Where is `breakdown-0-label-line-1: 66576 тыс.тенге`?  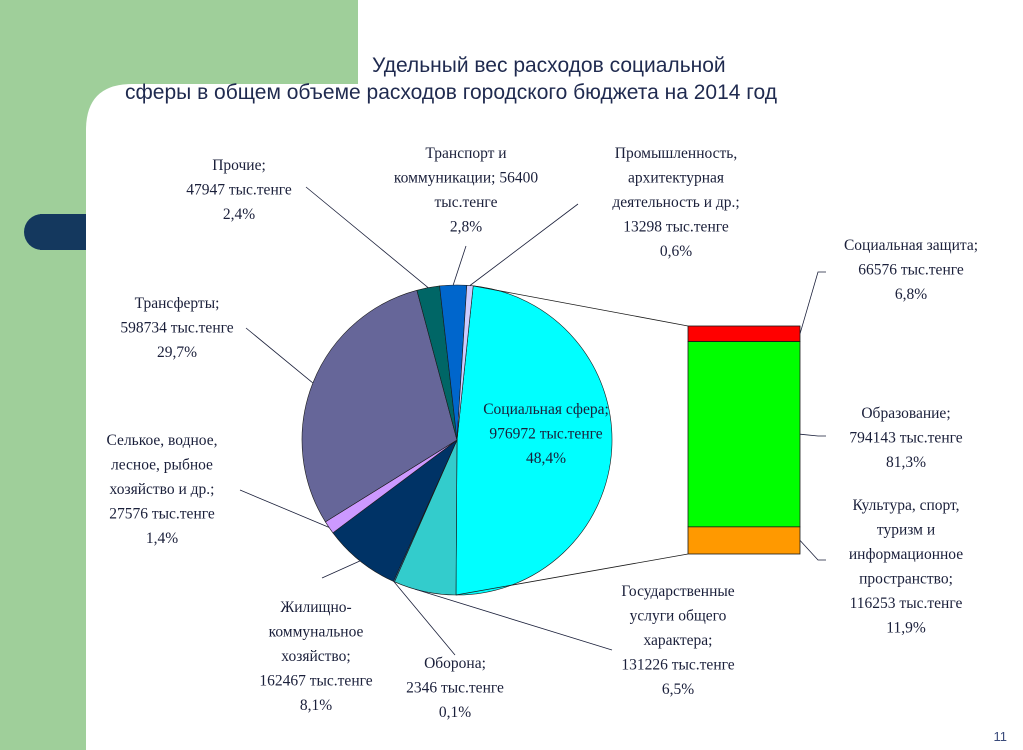 breakdown-0-label-line-1: 66576 тыс.тенге is located at coordinates (911, 270).